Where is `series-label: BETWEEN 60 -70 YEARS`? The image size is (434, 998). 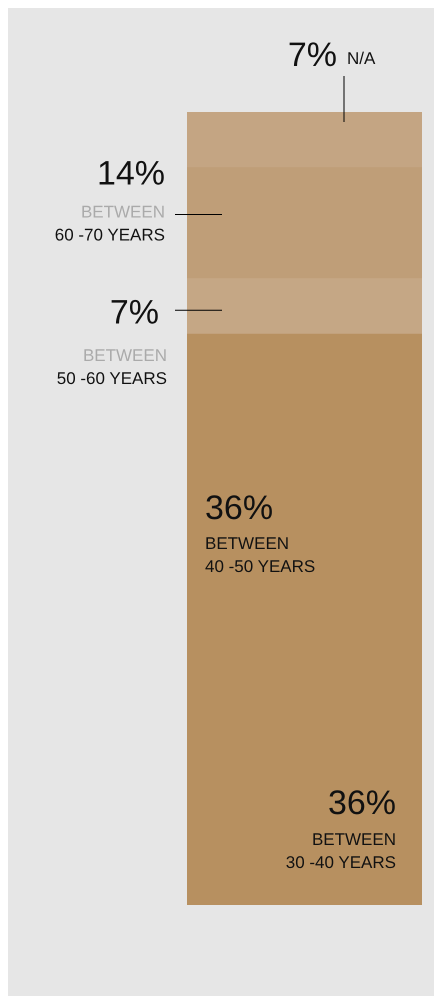 series-label: BETWEEN 60 -70 YEARS is located at coordinates (109, 223).